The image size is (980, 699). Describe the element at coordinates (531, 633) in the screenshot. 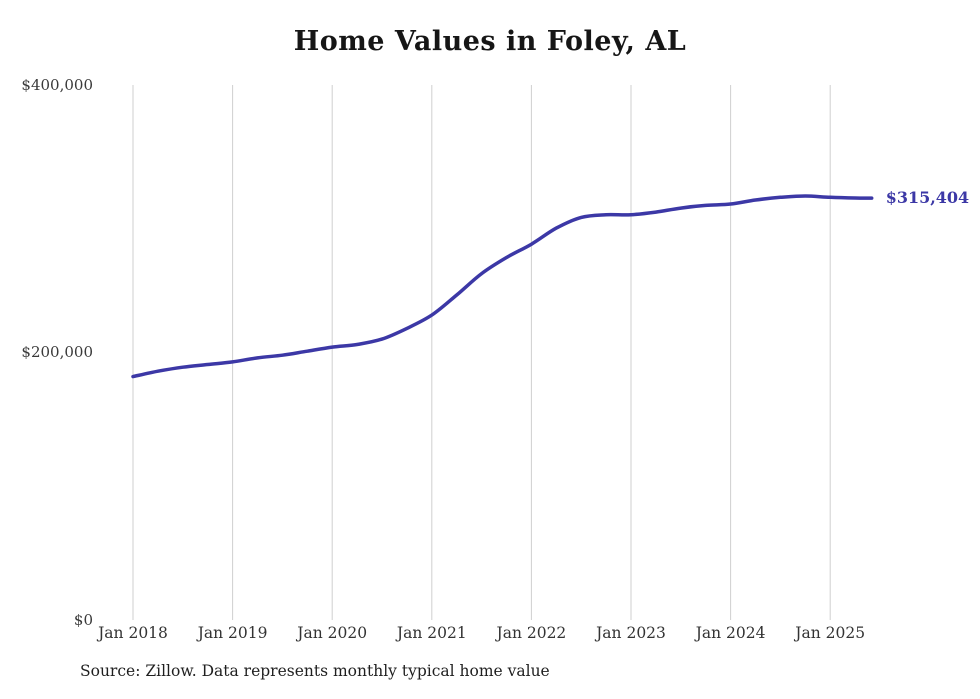

I see `x-tick-label: Jan 2022` at that location.